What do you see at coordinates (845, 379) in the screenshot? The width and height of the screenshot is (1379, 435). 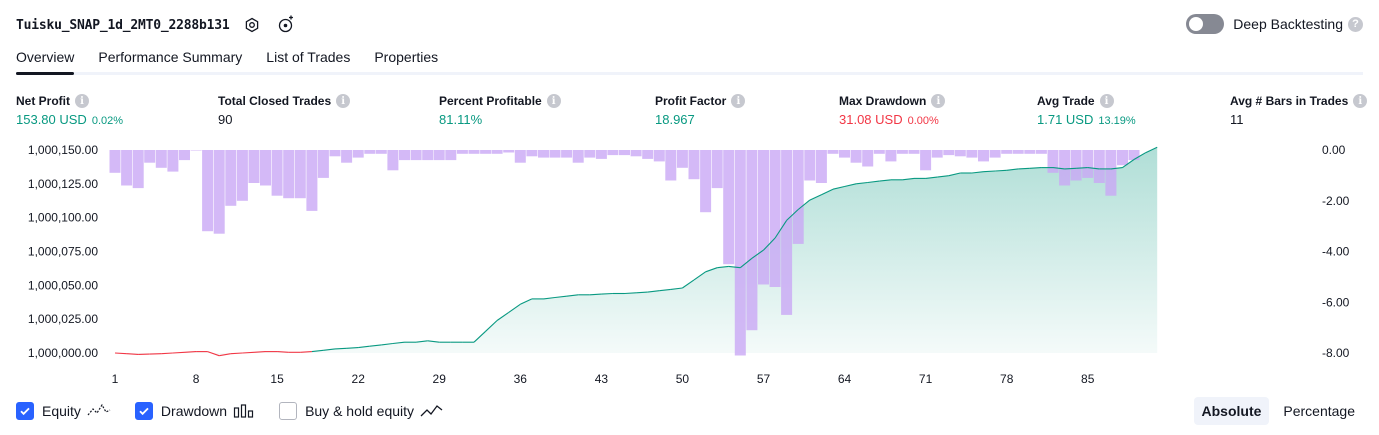 I see `x-tick-label: 64` at bounding box center [845, 379].